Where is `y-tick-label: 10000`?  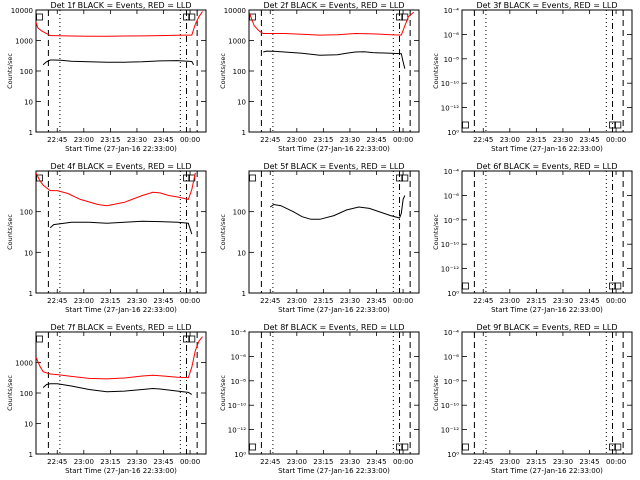
y-tick-label: 10000 is located at coordinates (235, 11).